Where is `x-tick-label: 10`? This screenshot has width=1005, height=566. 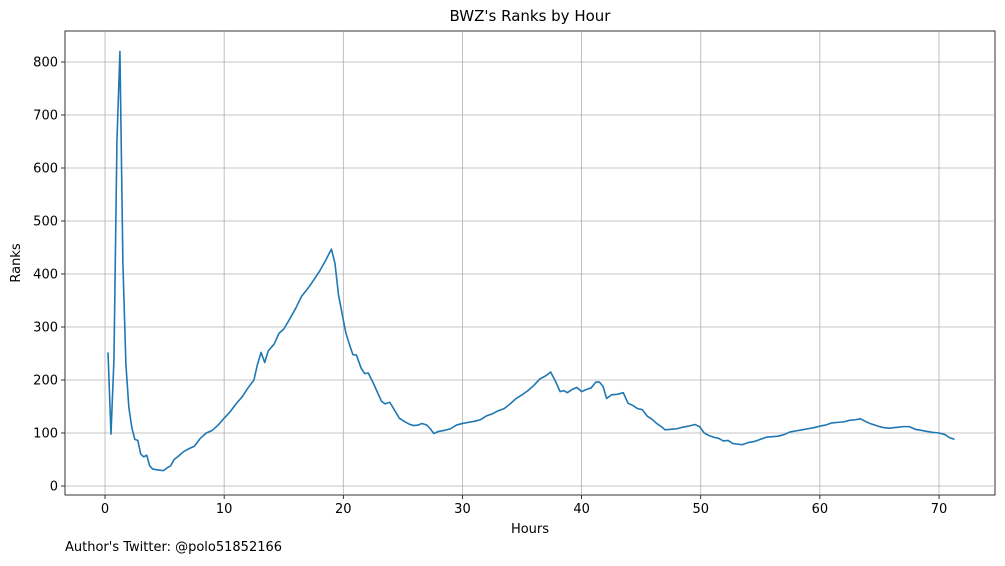
x-tick-label: 10 is located at coordinates (224, 509).